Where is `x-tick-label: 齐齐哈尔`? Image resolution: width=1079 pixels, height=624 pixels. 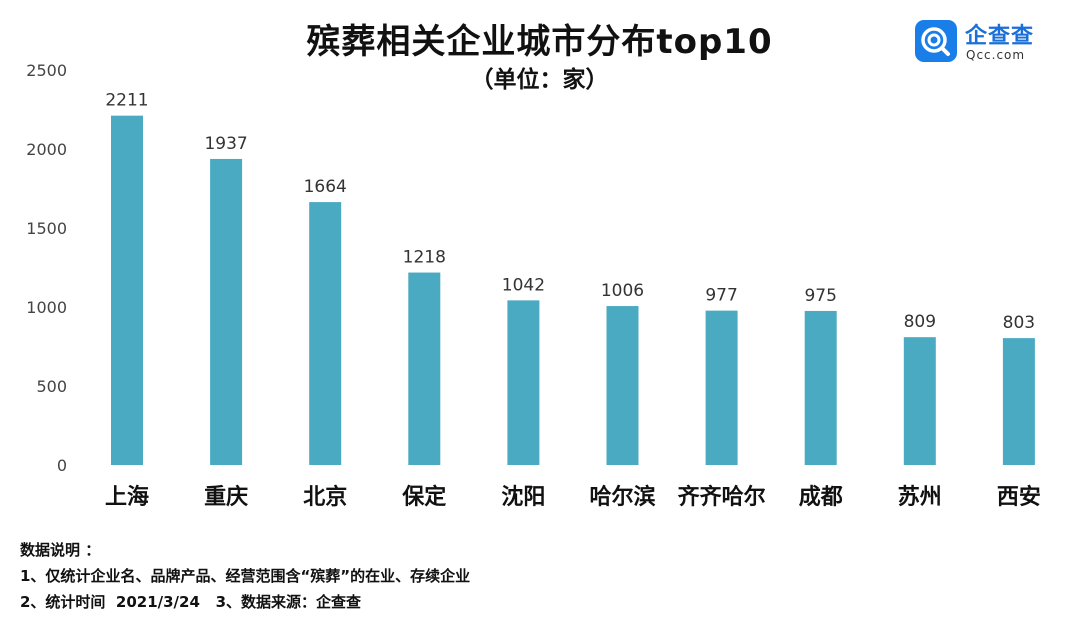 x-tick-label: 齐齐哈尔 is located at coordinates (722, 497).